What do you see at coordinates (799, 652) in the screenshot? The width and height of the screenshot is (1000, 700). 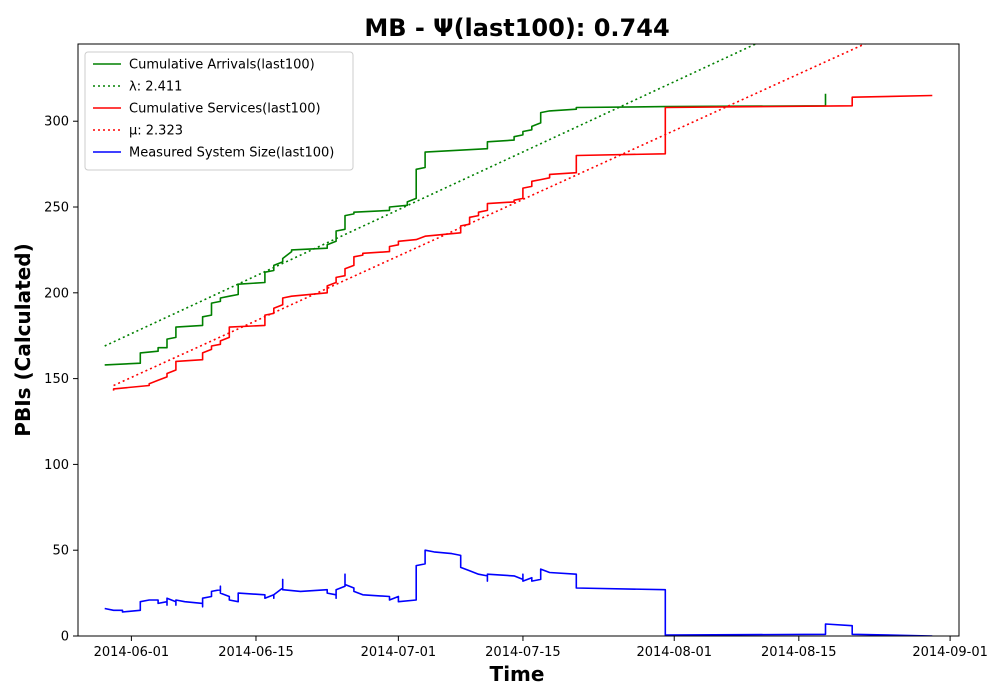 I see `x-tick-label: 2014-08-15` at bounding box center [799, 652].